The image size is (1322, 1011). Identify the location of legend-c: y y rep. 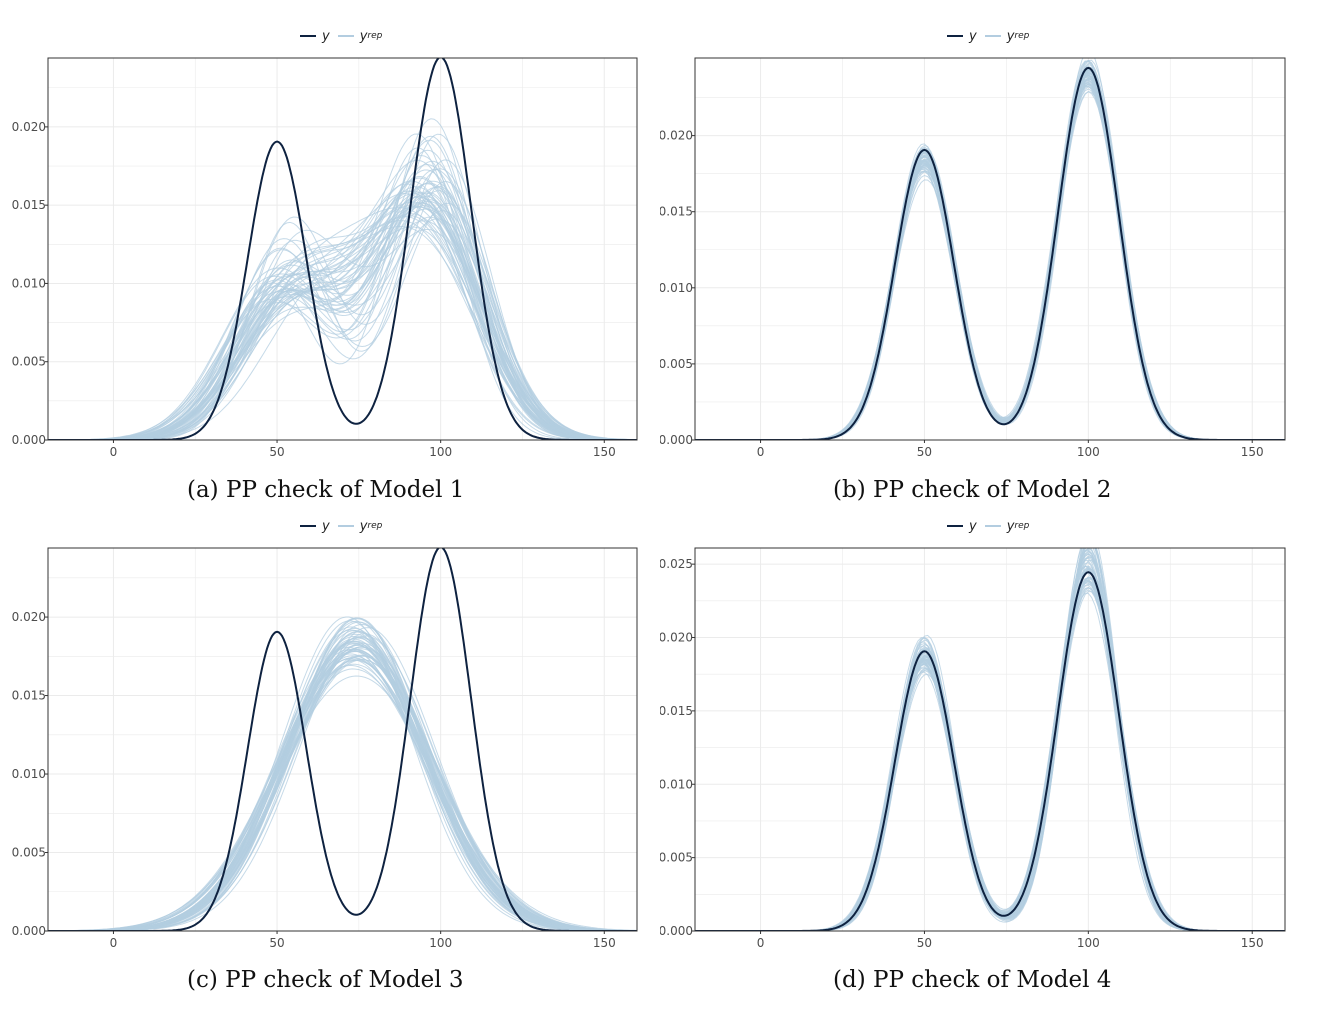
(345, 526).